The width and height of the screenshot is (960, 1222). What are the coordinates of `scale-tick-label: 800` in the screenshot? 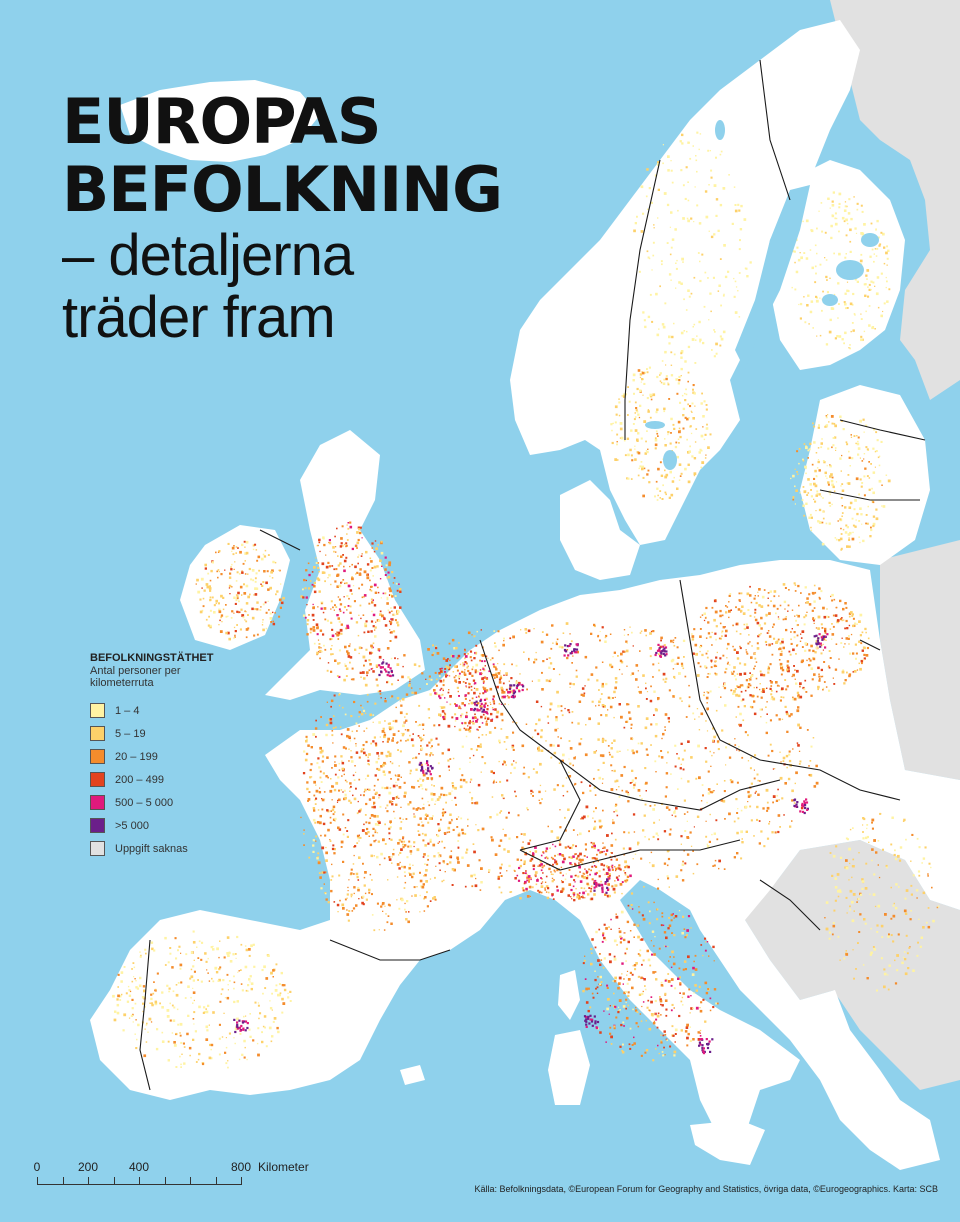 It's located at (241, 1167).